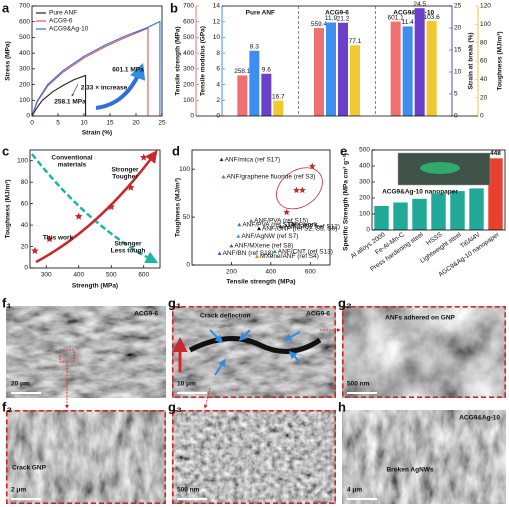 The image size is (509, 507). Describe the element at coordinates (63, 13) in the screenshot. I see `legend-label: Pure ANF` at that location.